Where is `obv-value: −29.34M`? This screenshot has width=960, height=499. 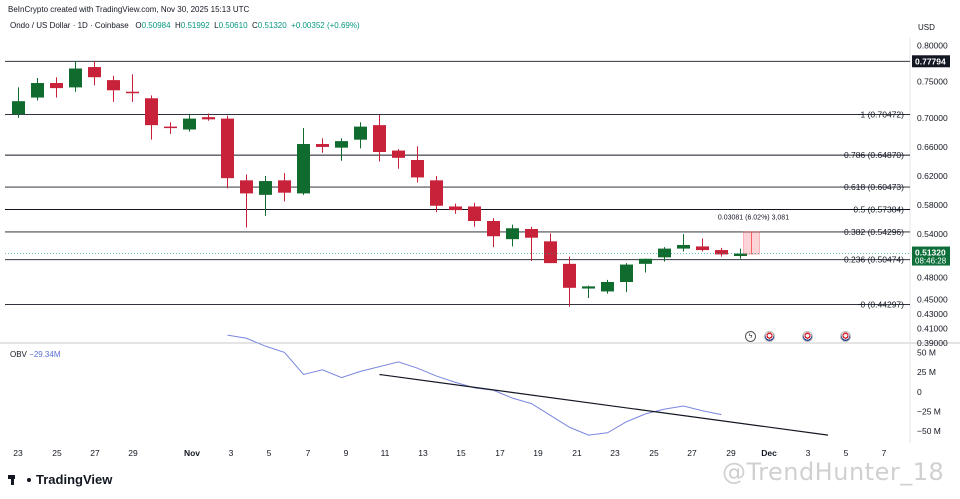 obv-value: −29.34M is located at coordinates (45, 354).